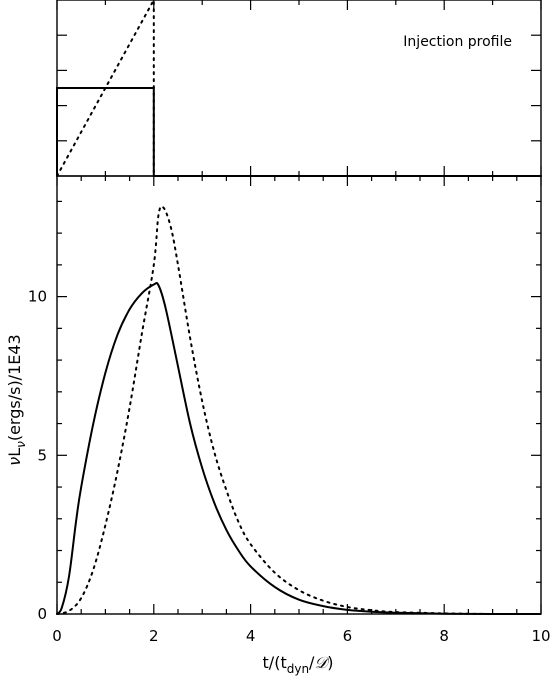 The height and width of the screenshot is (692, 554). Describe the element at coordinates (57, 636) in the screenshot. I see `x-tick-label: 0` at that location.